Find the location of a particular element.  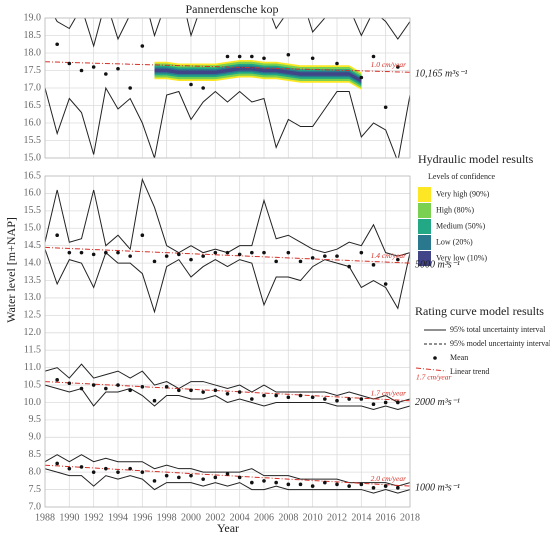

y-tick-label: 10.0 is located at coordinates (33, 402).